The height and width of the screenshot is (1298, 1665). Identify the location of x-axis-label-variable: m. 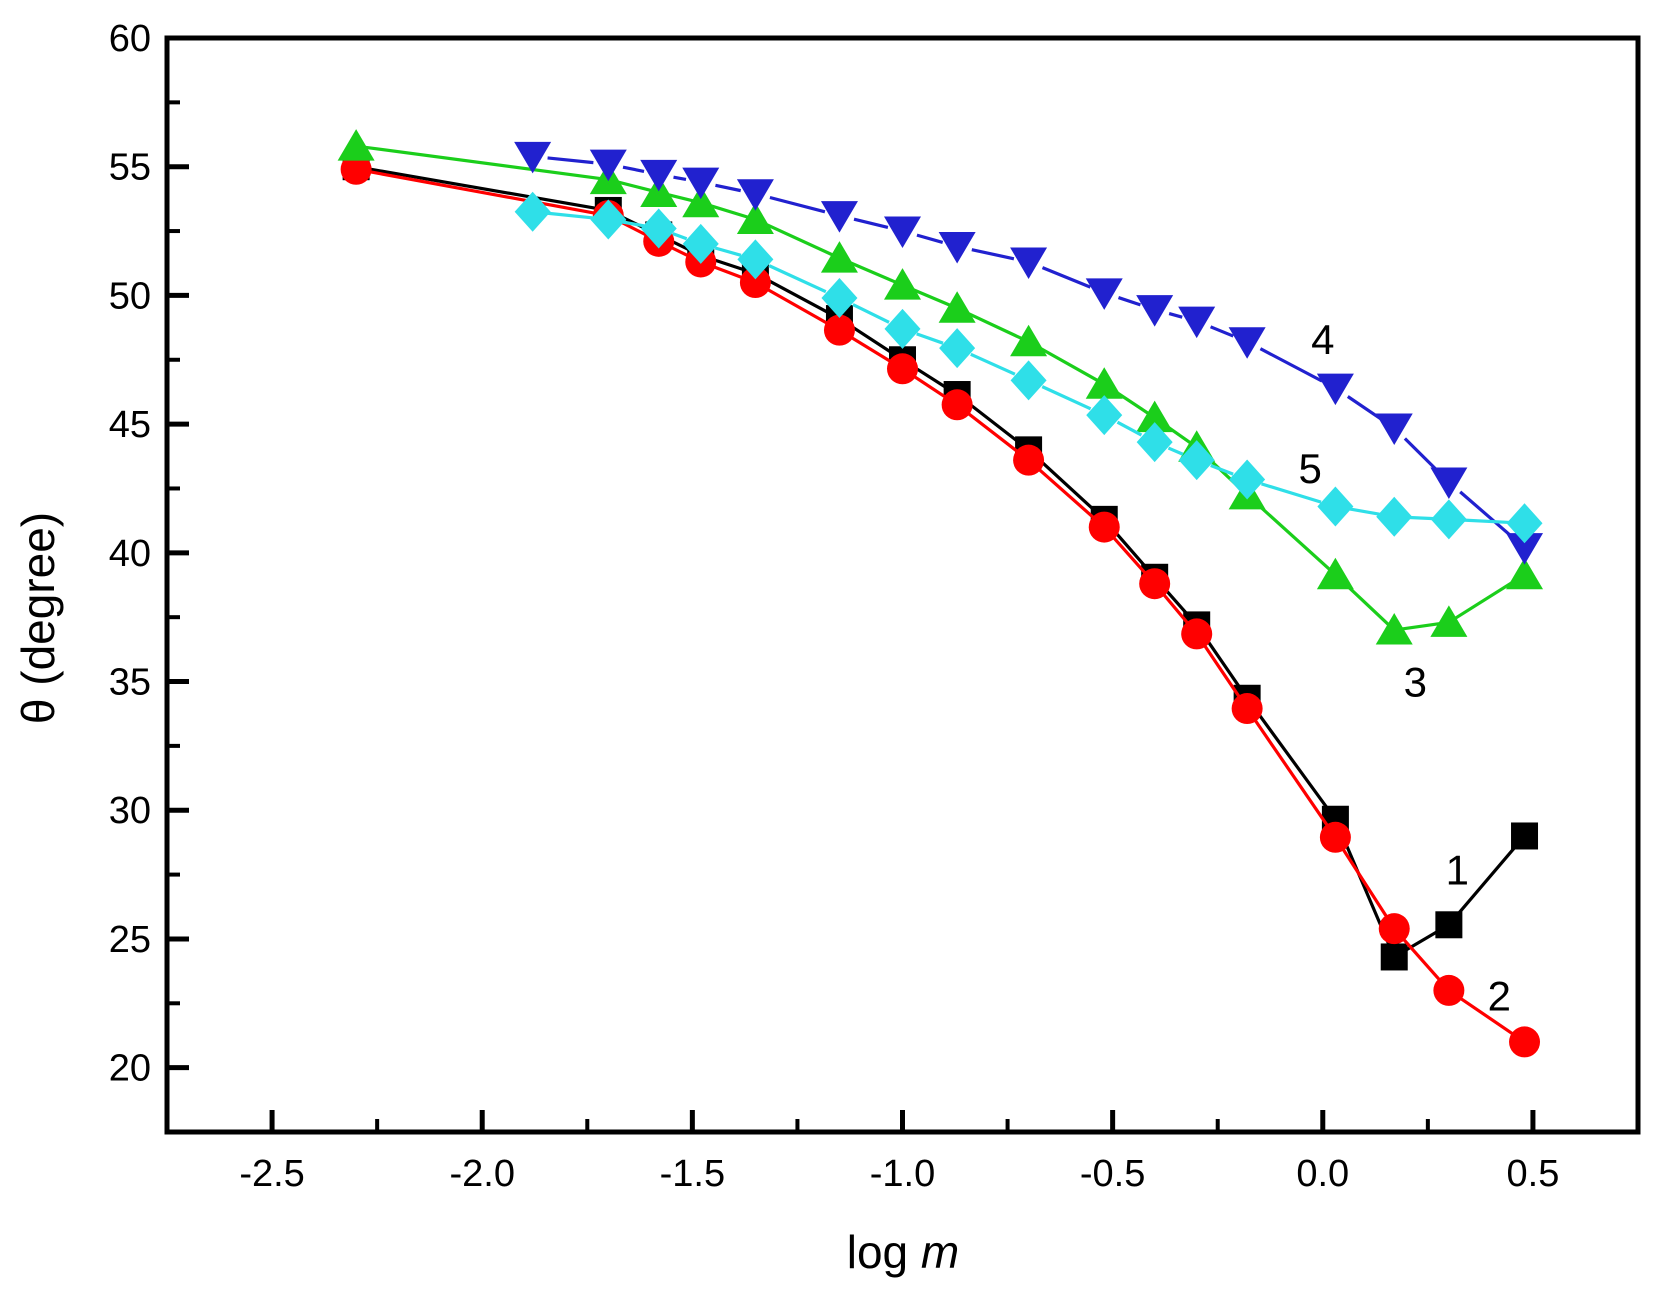
(940, 1252).